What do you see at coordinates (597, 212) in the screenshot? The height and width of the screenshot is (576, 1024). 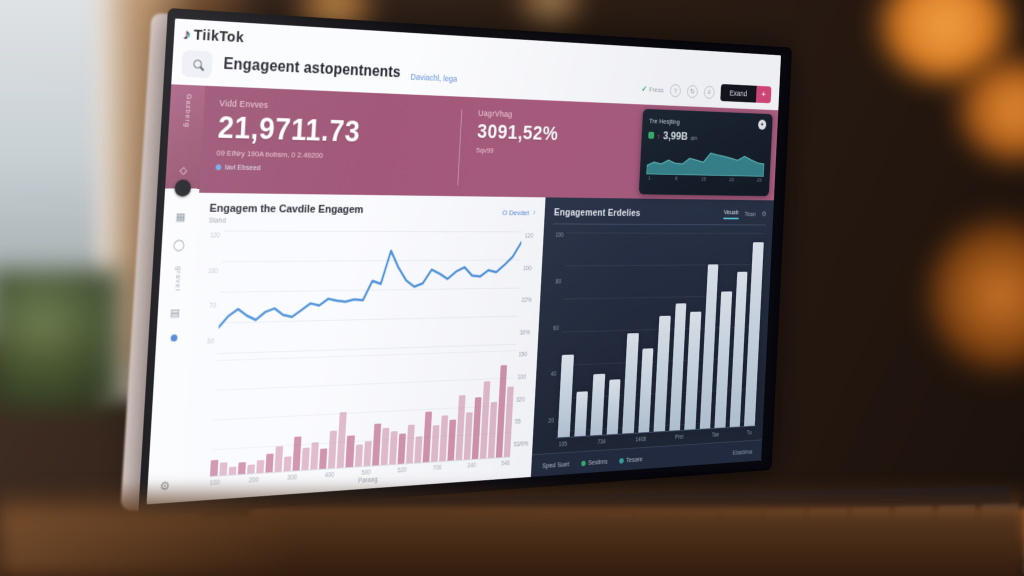 I see `dark-card-title: Engagement Erdelies` at bounding box center [597, 212].